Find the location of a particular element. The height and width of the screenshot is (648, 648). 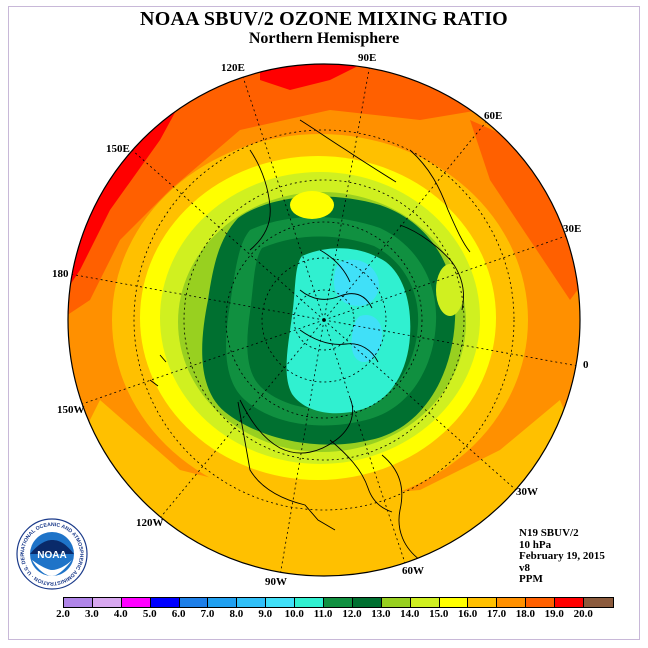

color-scale-label: 8.0 is located at coordinates (236, 614).